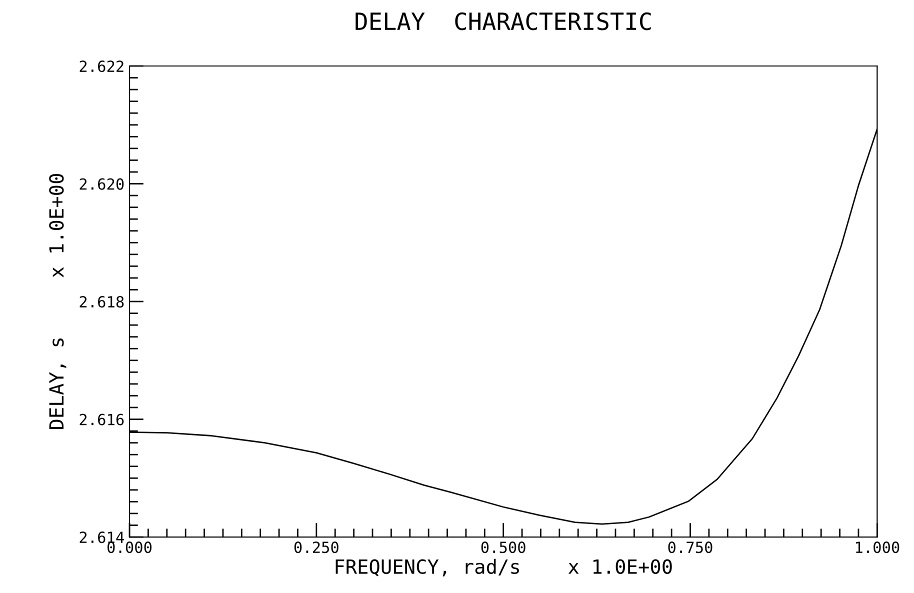 Image resolution: width=914 pixels, height=593 pixels. I want to click on x-tick-label: 0.500, so click(503, 548).